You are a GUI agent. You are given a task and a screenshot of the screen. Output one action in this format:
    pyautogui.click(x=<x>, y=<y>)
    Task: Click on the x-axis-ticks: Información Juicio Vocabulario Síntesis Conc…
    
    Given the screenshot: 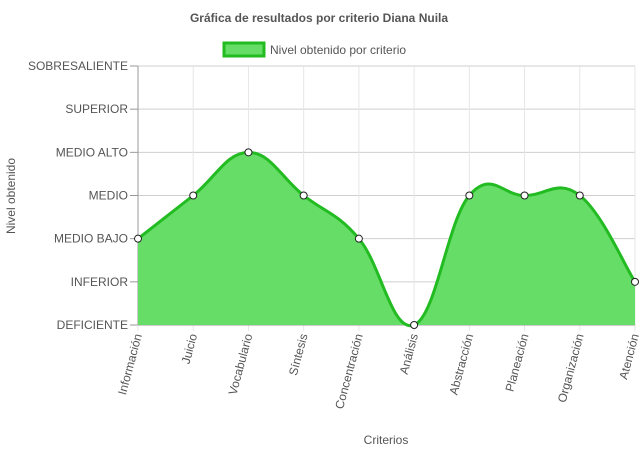 What is the action you would take?
    pyautogui.click(x=377, y=371)
    